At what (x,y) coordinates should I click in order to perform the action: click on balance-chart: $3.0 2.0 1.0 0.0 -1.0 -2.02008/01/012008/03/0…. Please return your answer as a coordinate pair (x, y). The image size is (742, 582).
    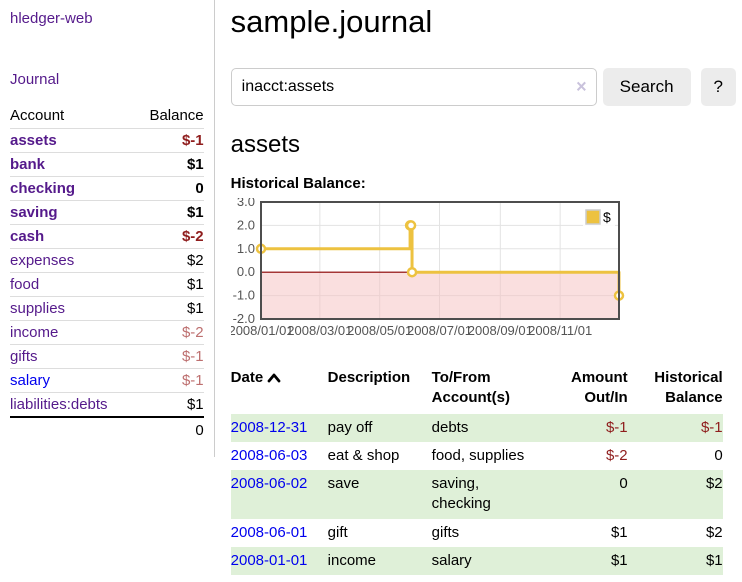
    Looking at the image, I should click on (426, 266).